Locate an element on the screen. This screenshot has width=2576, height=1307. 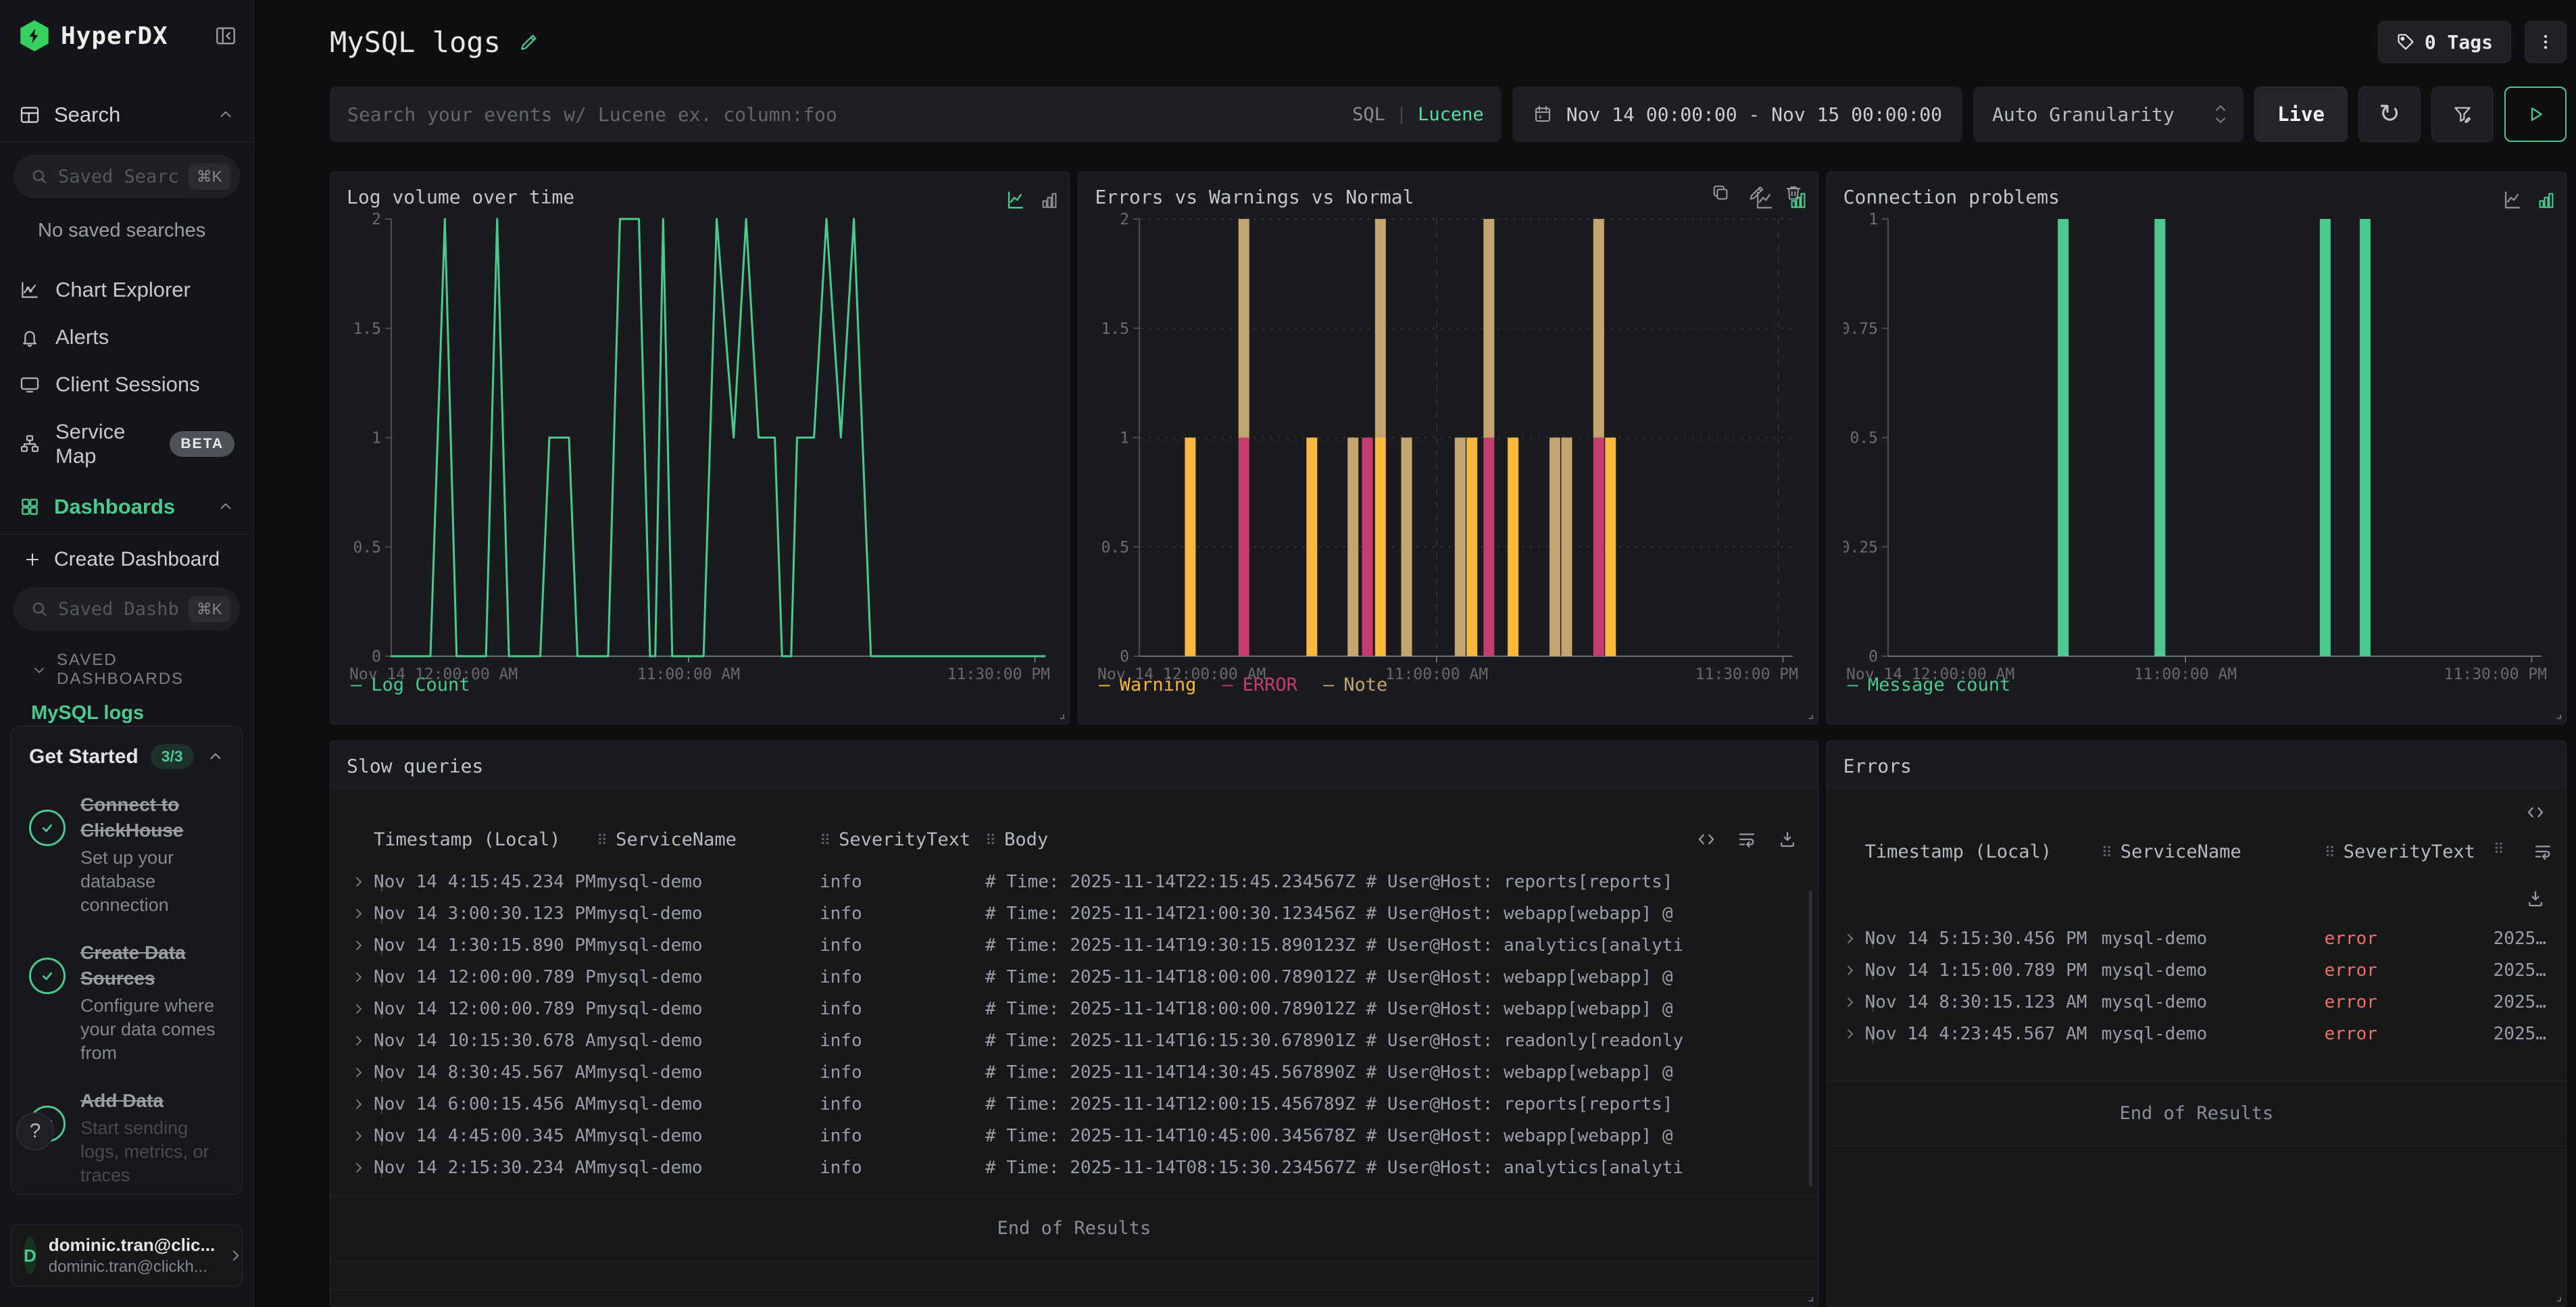
sidebar-item-client-sessions: Client Sessions is located at coordinates (127, 384).